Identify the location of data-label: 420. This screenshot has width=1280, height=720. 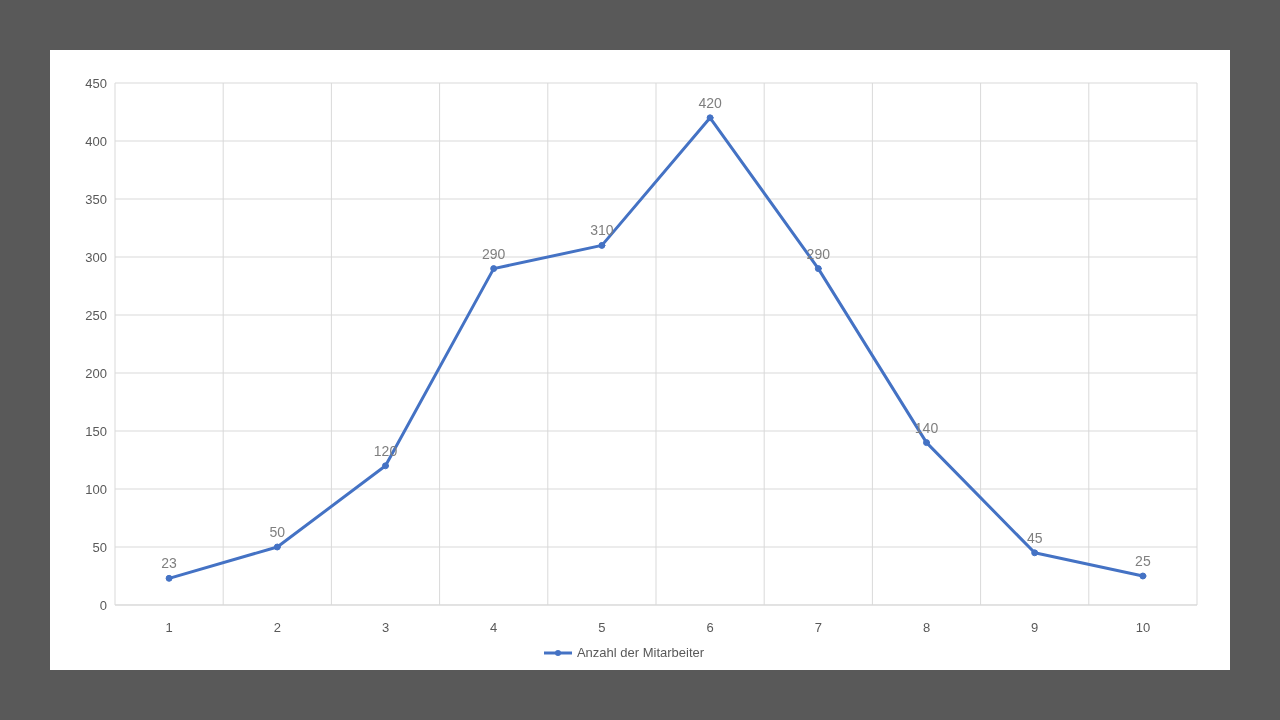
(710, 102).